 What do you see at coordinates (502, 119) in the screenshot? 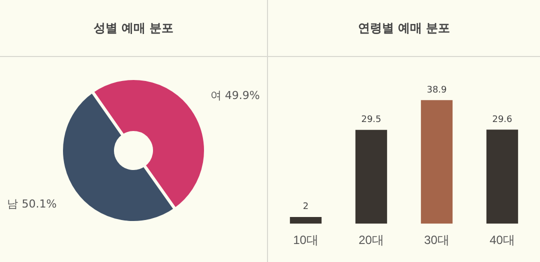
I see `data-label: 29.6` at bounding box center [502, 119].